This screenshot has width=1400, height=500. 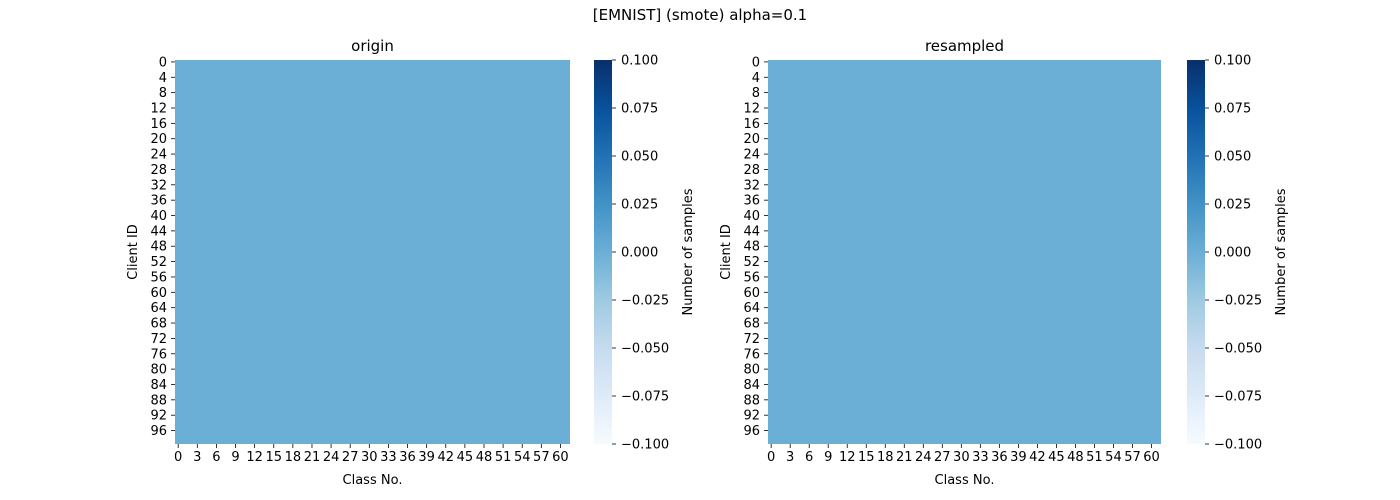 What do you see at coordinates (158, 170) in the screenshot?
I see `y-tick-label: 28` at bounding box center [158, 170].